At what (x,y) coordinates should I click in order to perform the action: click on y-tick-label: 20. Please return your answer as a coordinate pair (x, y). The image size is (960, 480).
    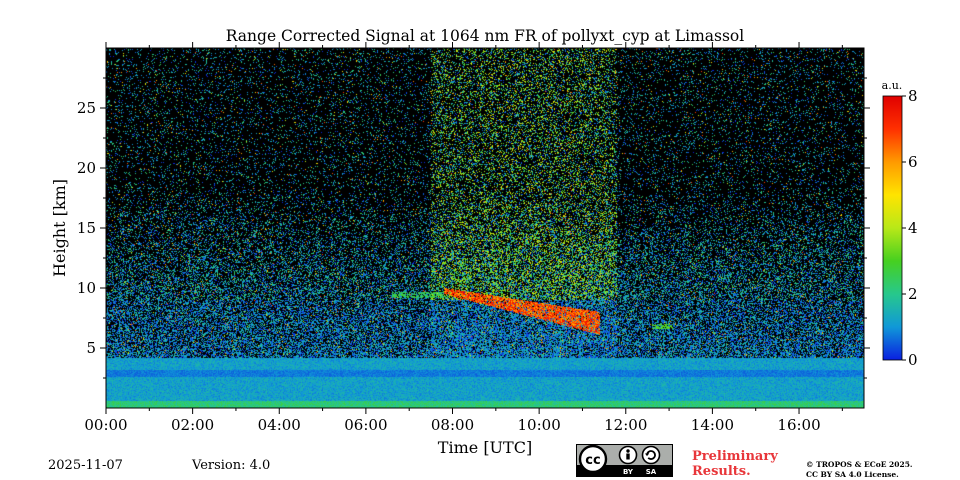
    Looking at the image, I should click on (86, 168).